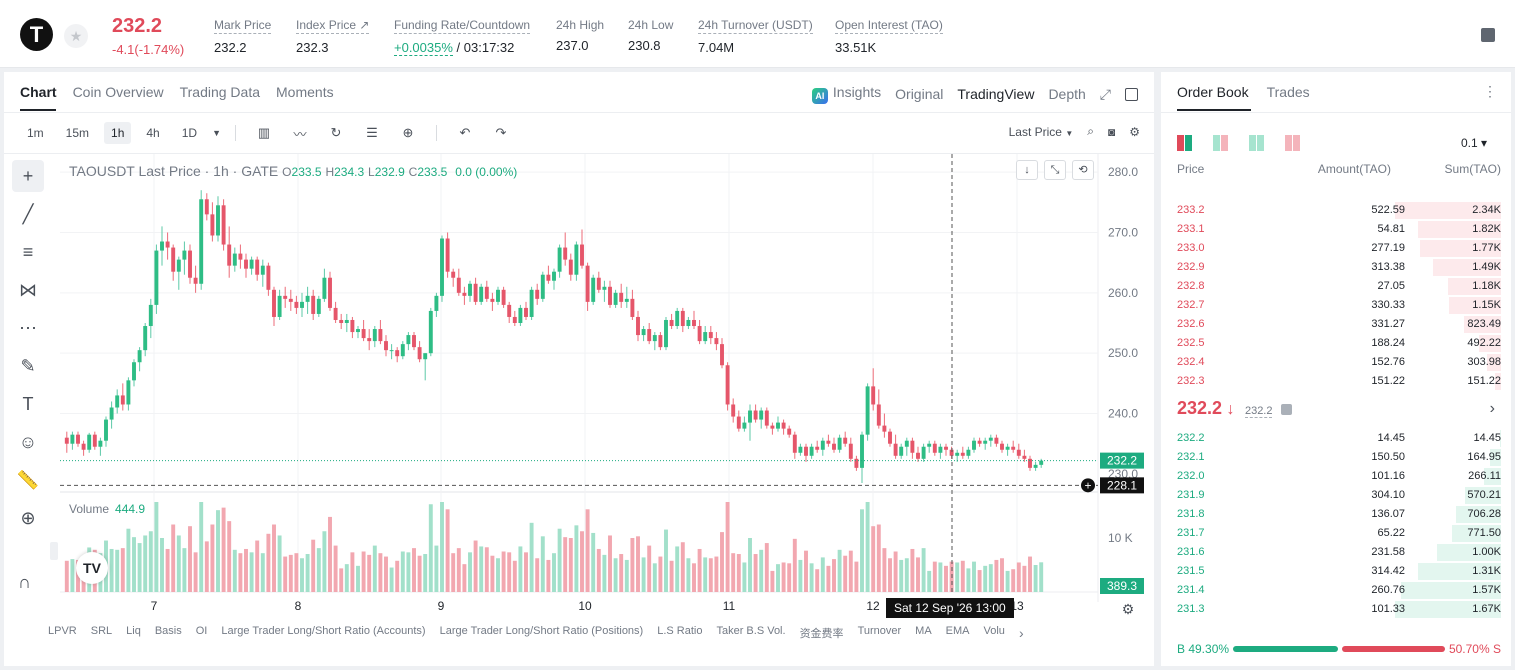 The height and width of the screenshot is (670, 1515). I want to click on interval-1h: 1h, so click(118, 133).